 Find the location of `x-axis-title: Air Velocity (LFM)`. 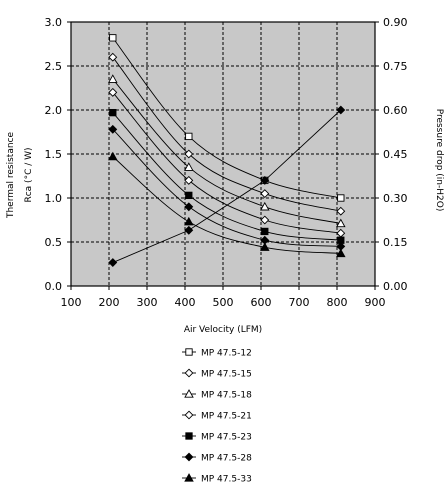

x-axis-title: Air Velocity (LFM) is located at coordinates (223, 330).